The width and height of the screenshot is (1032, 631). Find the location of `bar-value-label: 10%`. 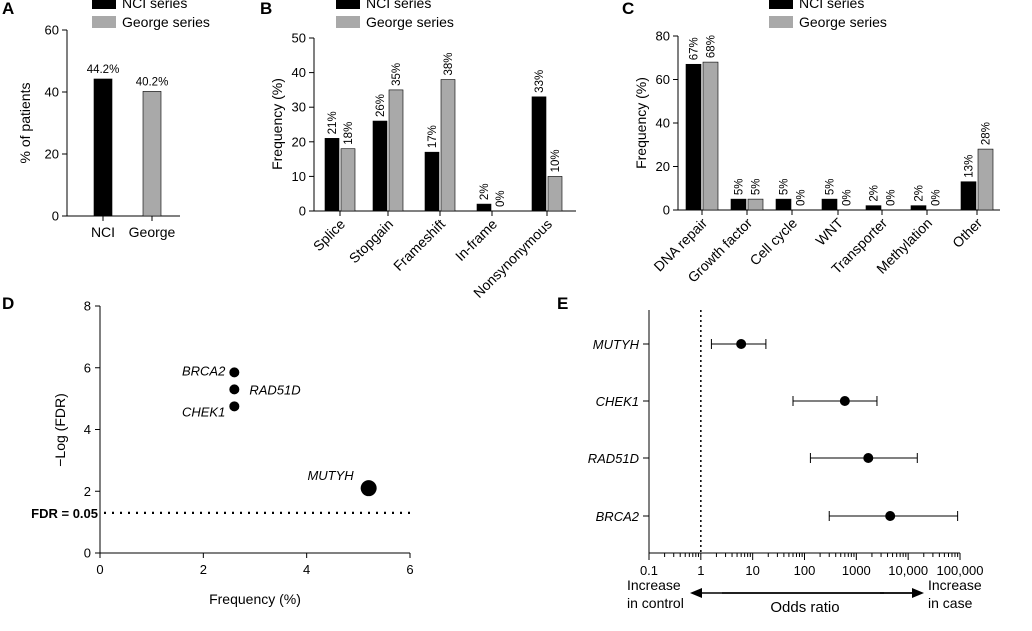

bar-value-label: 10% is located at coordinates (556, 160).